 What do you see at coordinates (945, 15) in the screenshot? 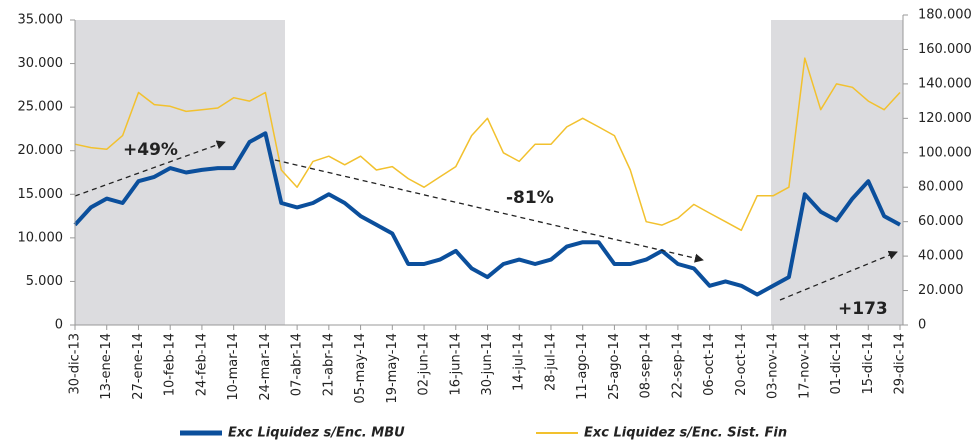
I see `y2-tick-label: 180.000` at bounding box center [945, 15].